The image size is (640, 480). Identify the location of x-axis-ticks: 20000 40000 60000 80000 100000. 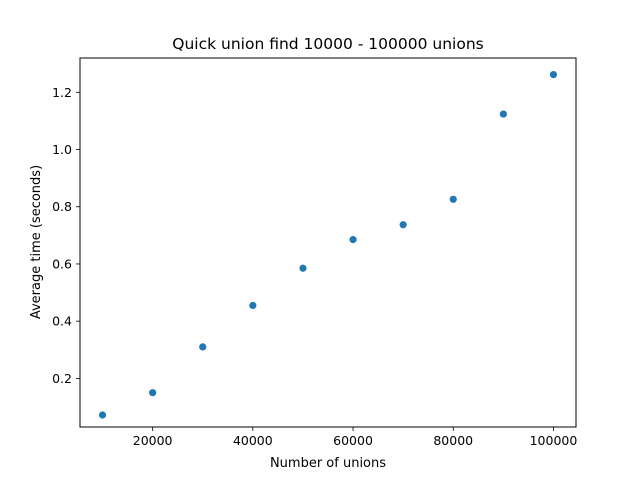
(355, 437).